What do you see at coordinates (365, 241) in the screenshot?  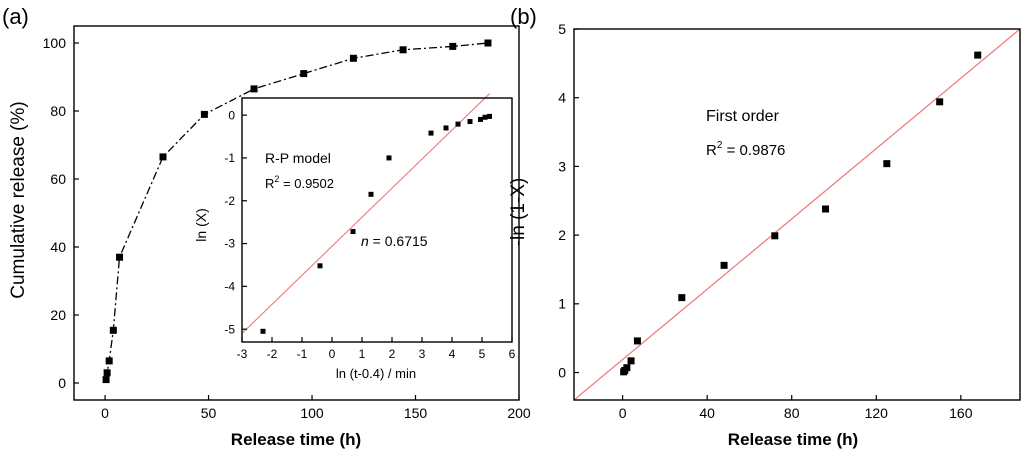 I see `inset-n-label: n` at bounding box center [365, 241].